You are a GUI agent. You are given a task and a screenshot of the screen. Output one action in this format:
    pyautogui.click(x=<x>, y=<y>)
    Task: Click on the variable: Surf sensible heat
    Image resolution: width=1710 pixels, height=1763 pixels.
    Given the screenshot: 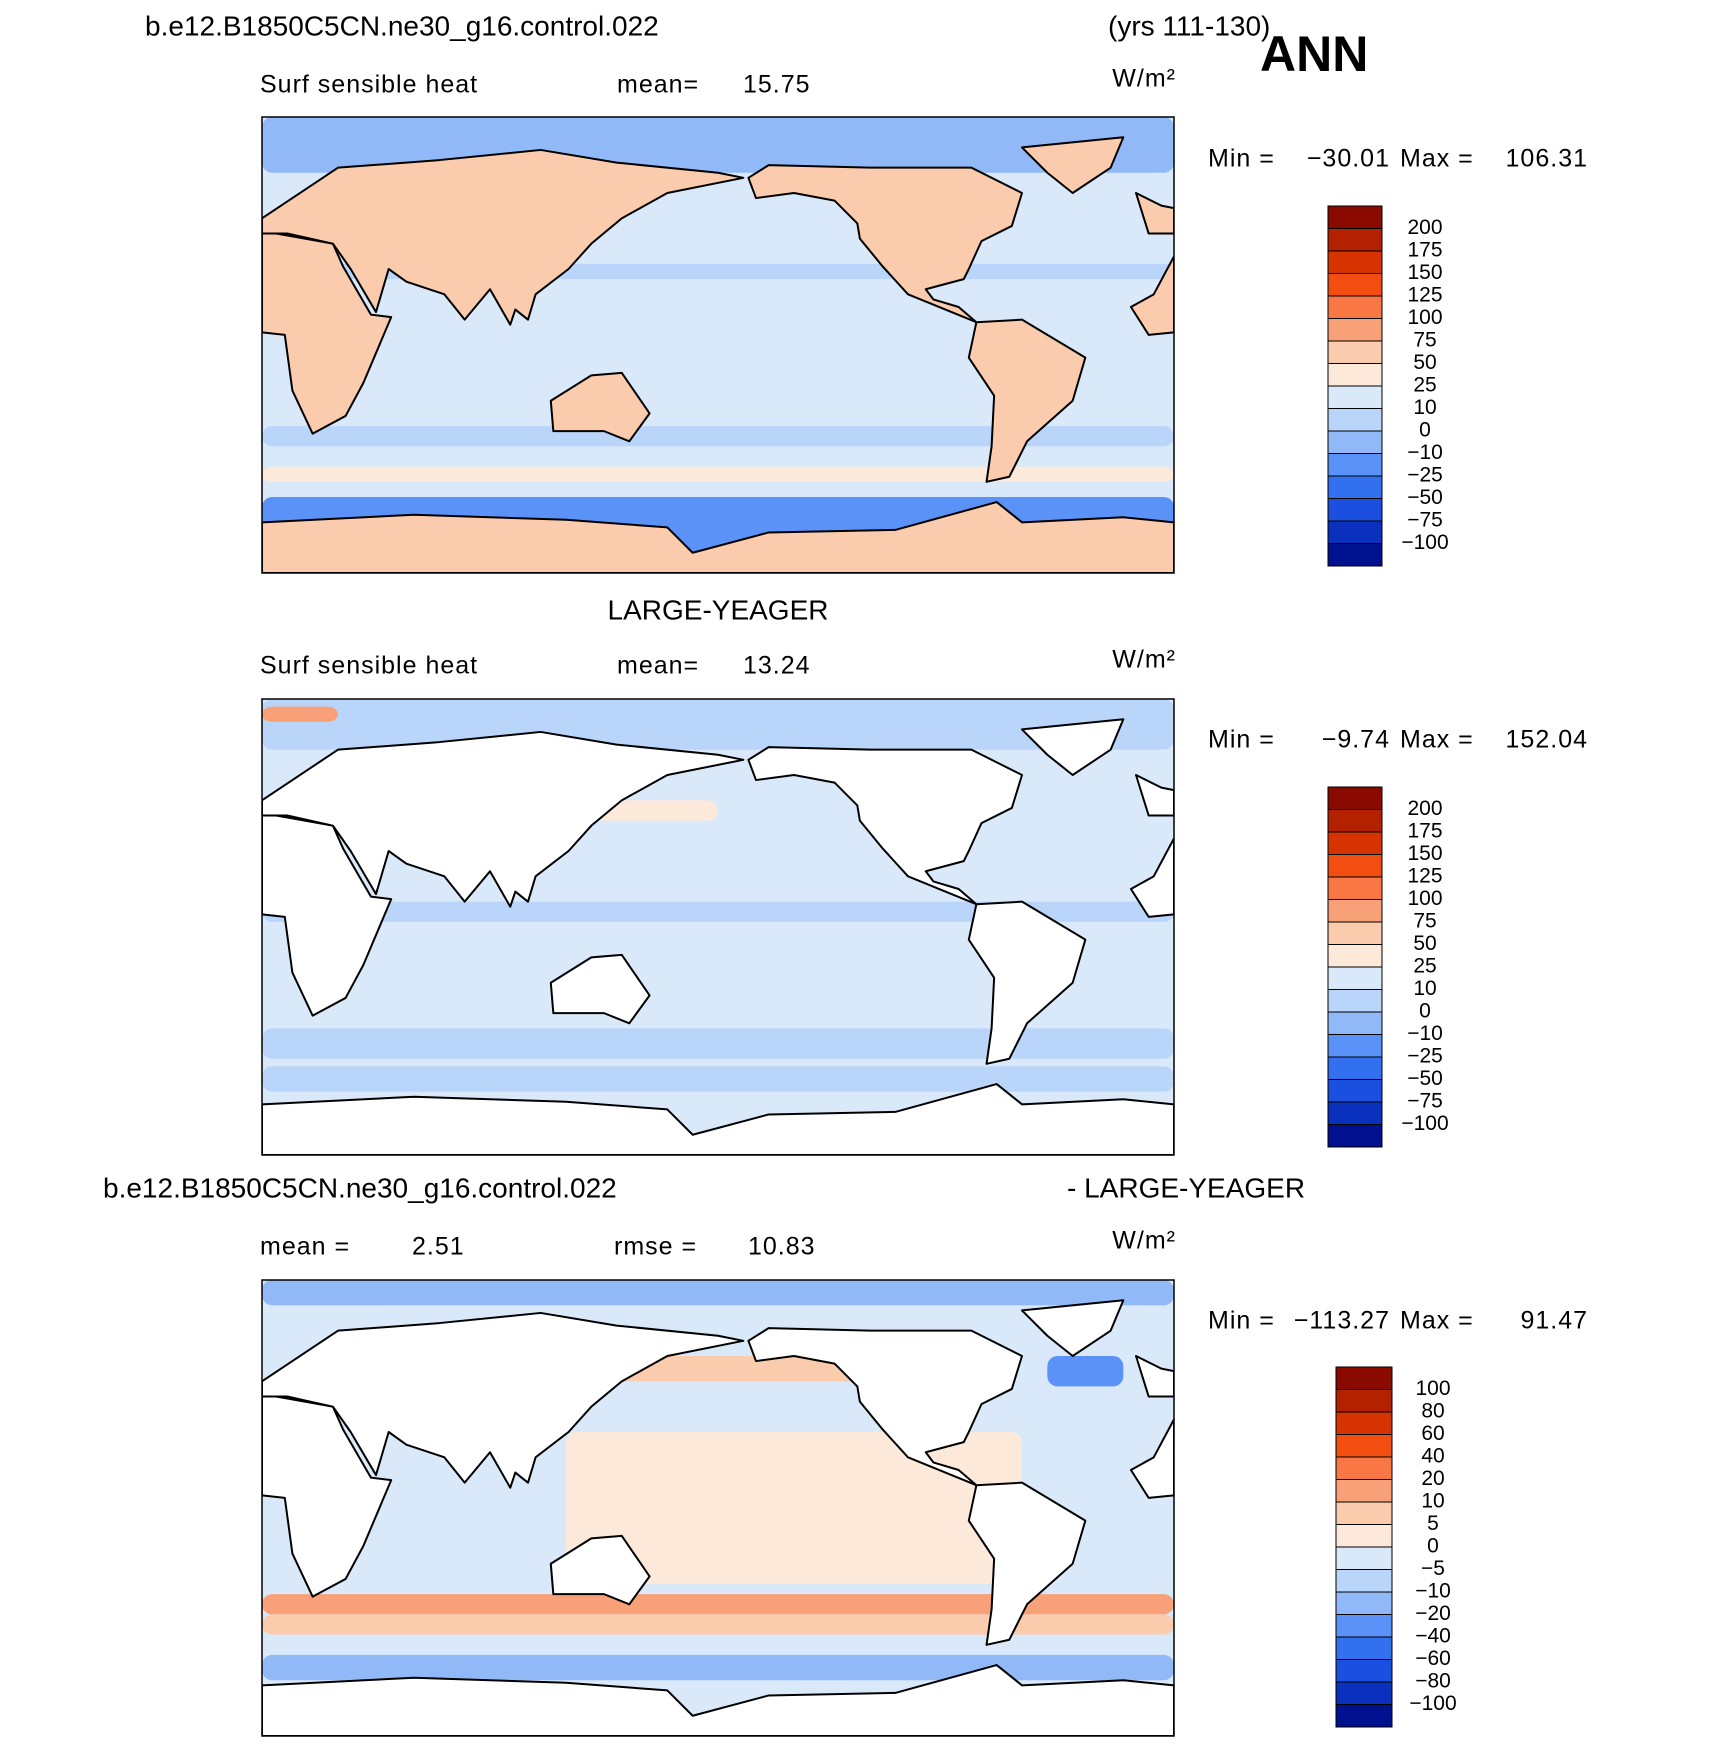 What is the action you would take?
    pyautogui.click(x=369, y=666)
    